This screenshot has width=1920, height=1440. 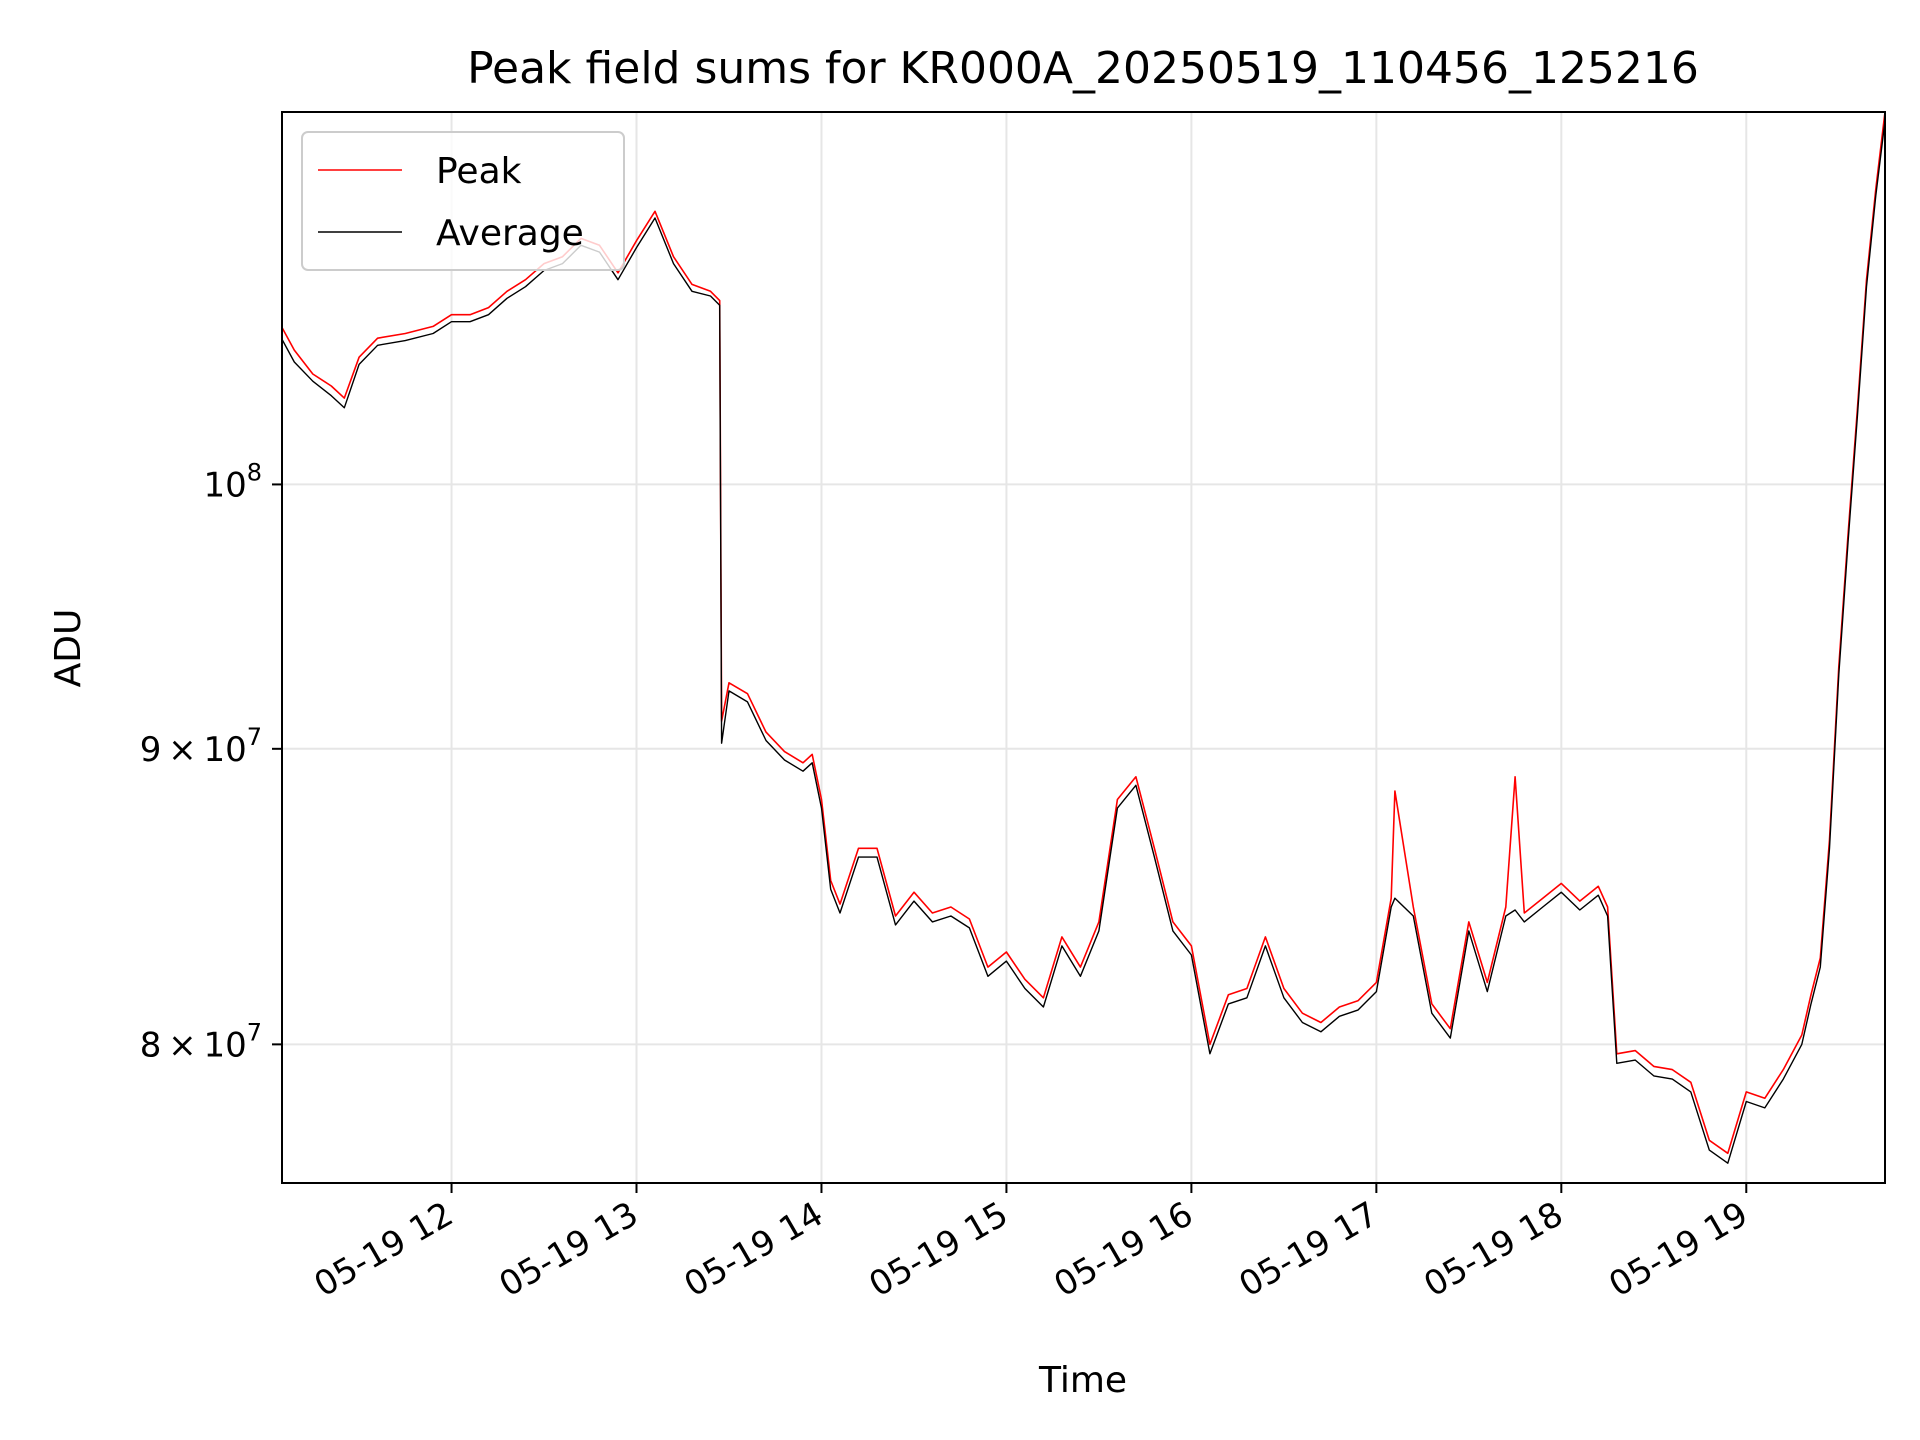 I want to click on legend-label-average: Average, so click(x=510, y=233).